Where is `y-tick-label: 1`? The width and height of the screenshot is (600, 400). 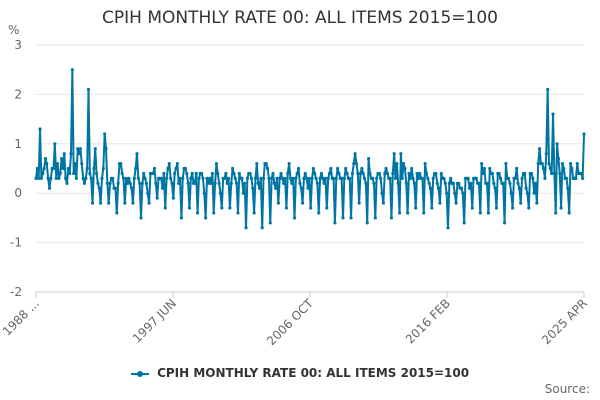
y-tick-label: 1 is located at coordinates (18, 144).